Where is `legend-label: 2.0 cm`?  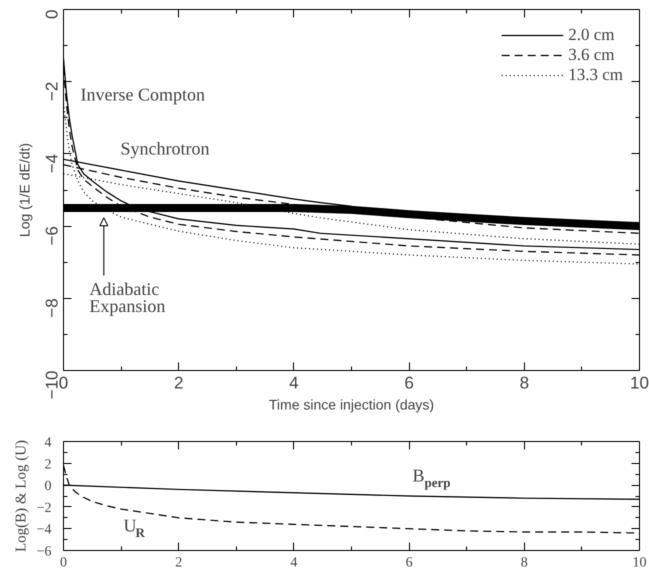 legend-label: 2.0 cm is located at coordinates (591, 35).